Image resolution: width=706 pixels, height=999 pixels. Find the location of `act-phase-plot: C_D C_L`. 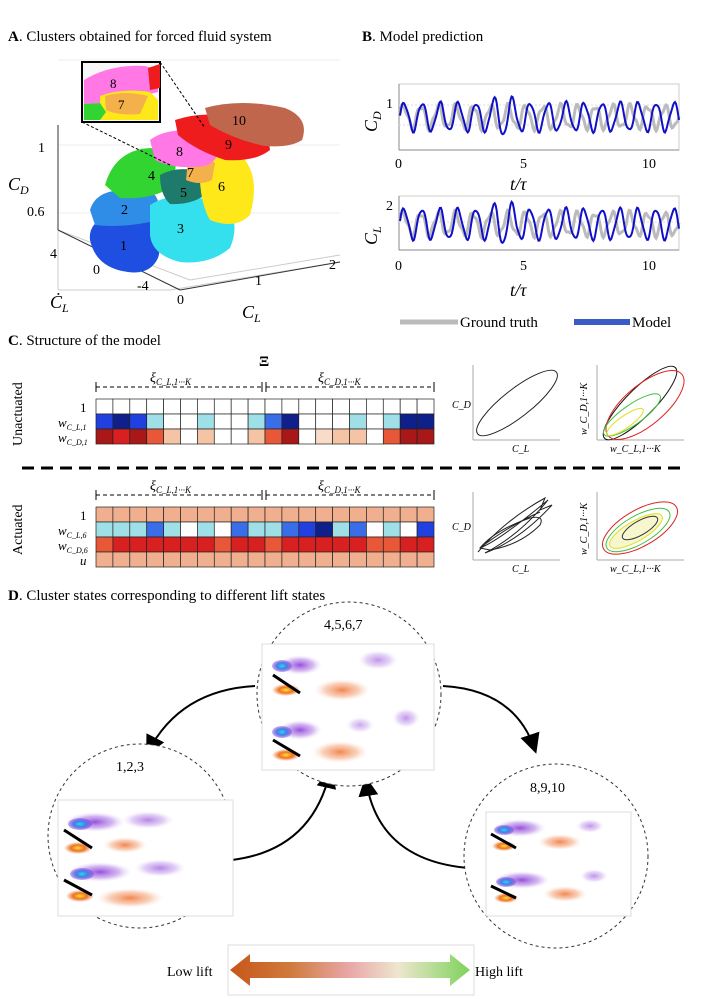

act-phase-plot: C_D C_L is located at coordinates (506, 533).